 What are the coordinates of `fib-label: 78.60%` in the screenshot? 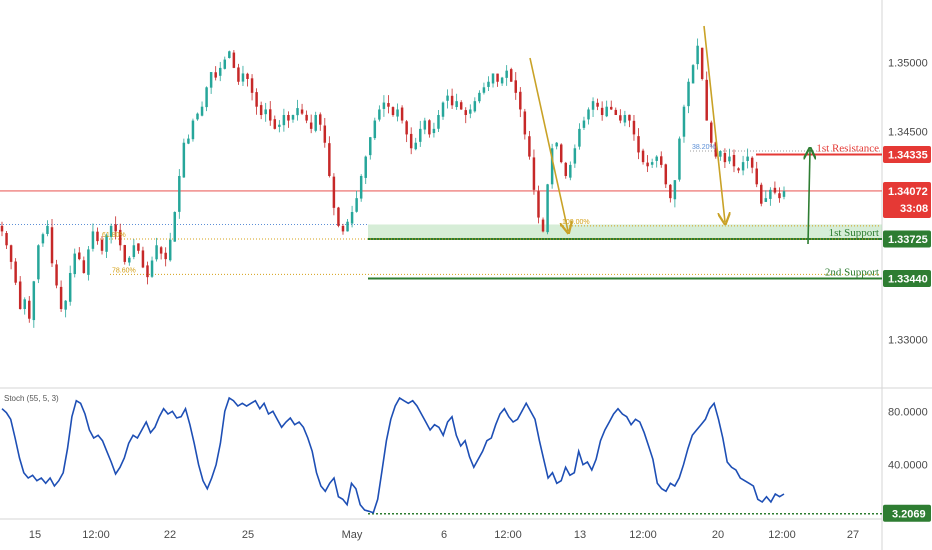 It's located at (124, 270).